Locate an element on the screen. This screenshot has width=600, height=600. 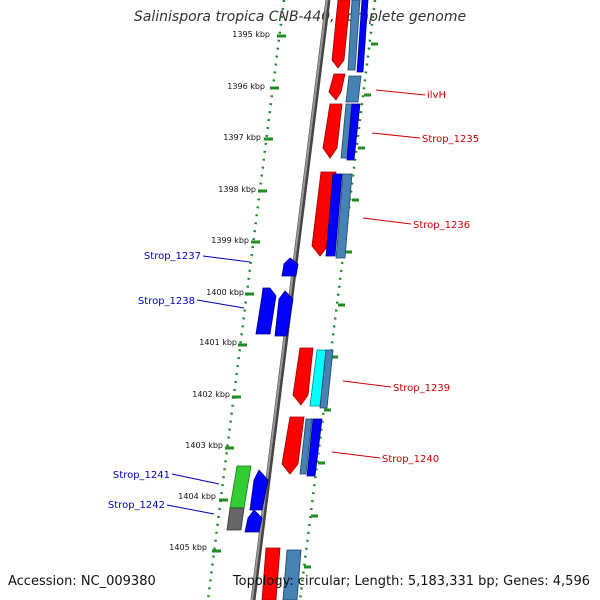
accession-text: Accession: NC_009380 is located at coordinates (82, 581).